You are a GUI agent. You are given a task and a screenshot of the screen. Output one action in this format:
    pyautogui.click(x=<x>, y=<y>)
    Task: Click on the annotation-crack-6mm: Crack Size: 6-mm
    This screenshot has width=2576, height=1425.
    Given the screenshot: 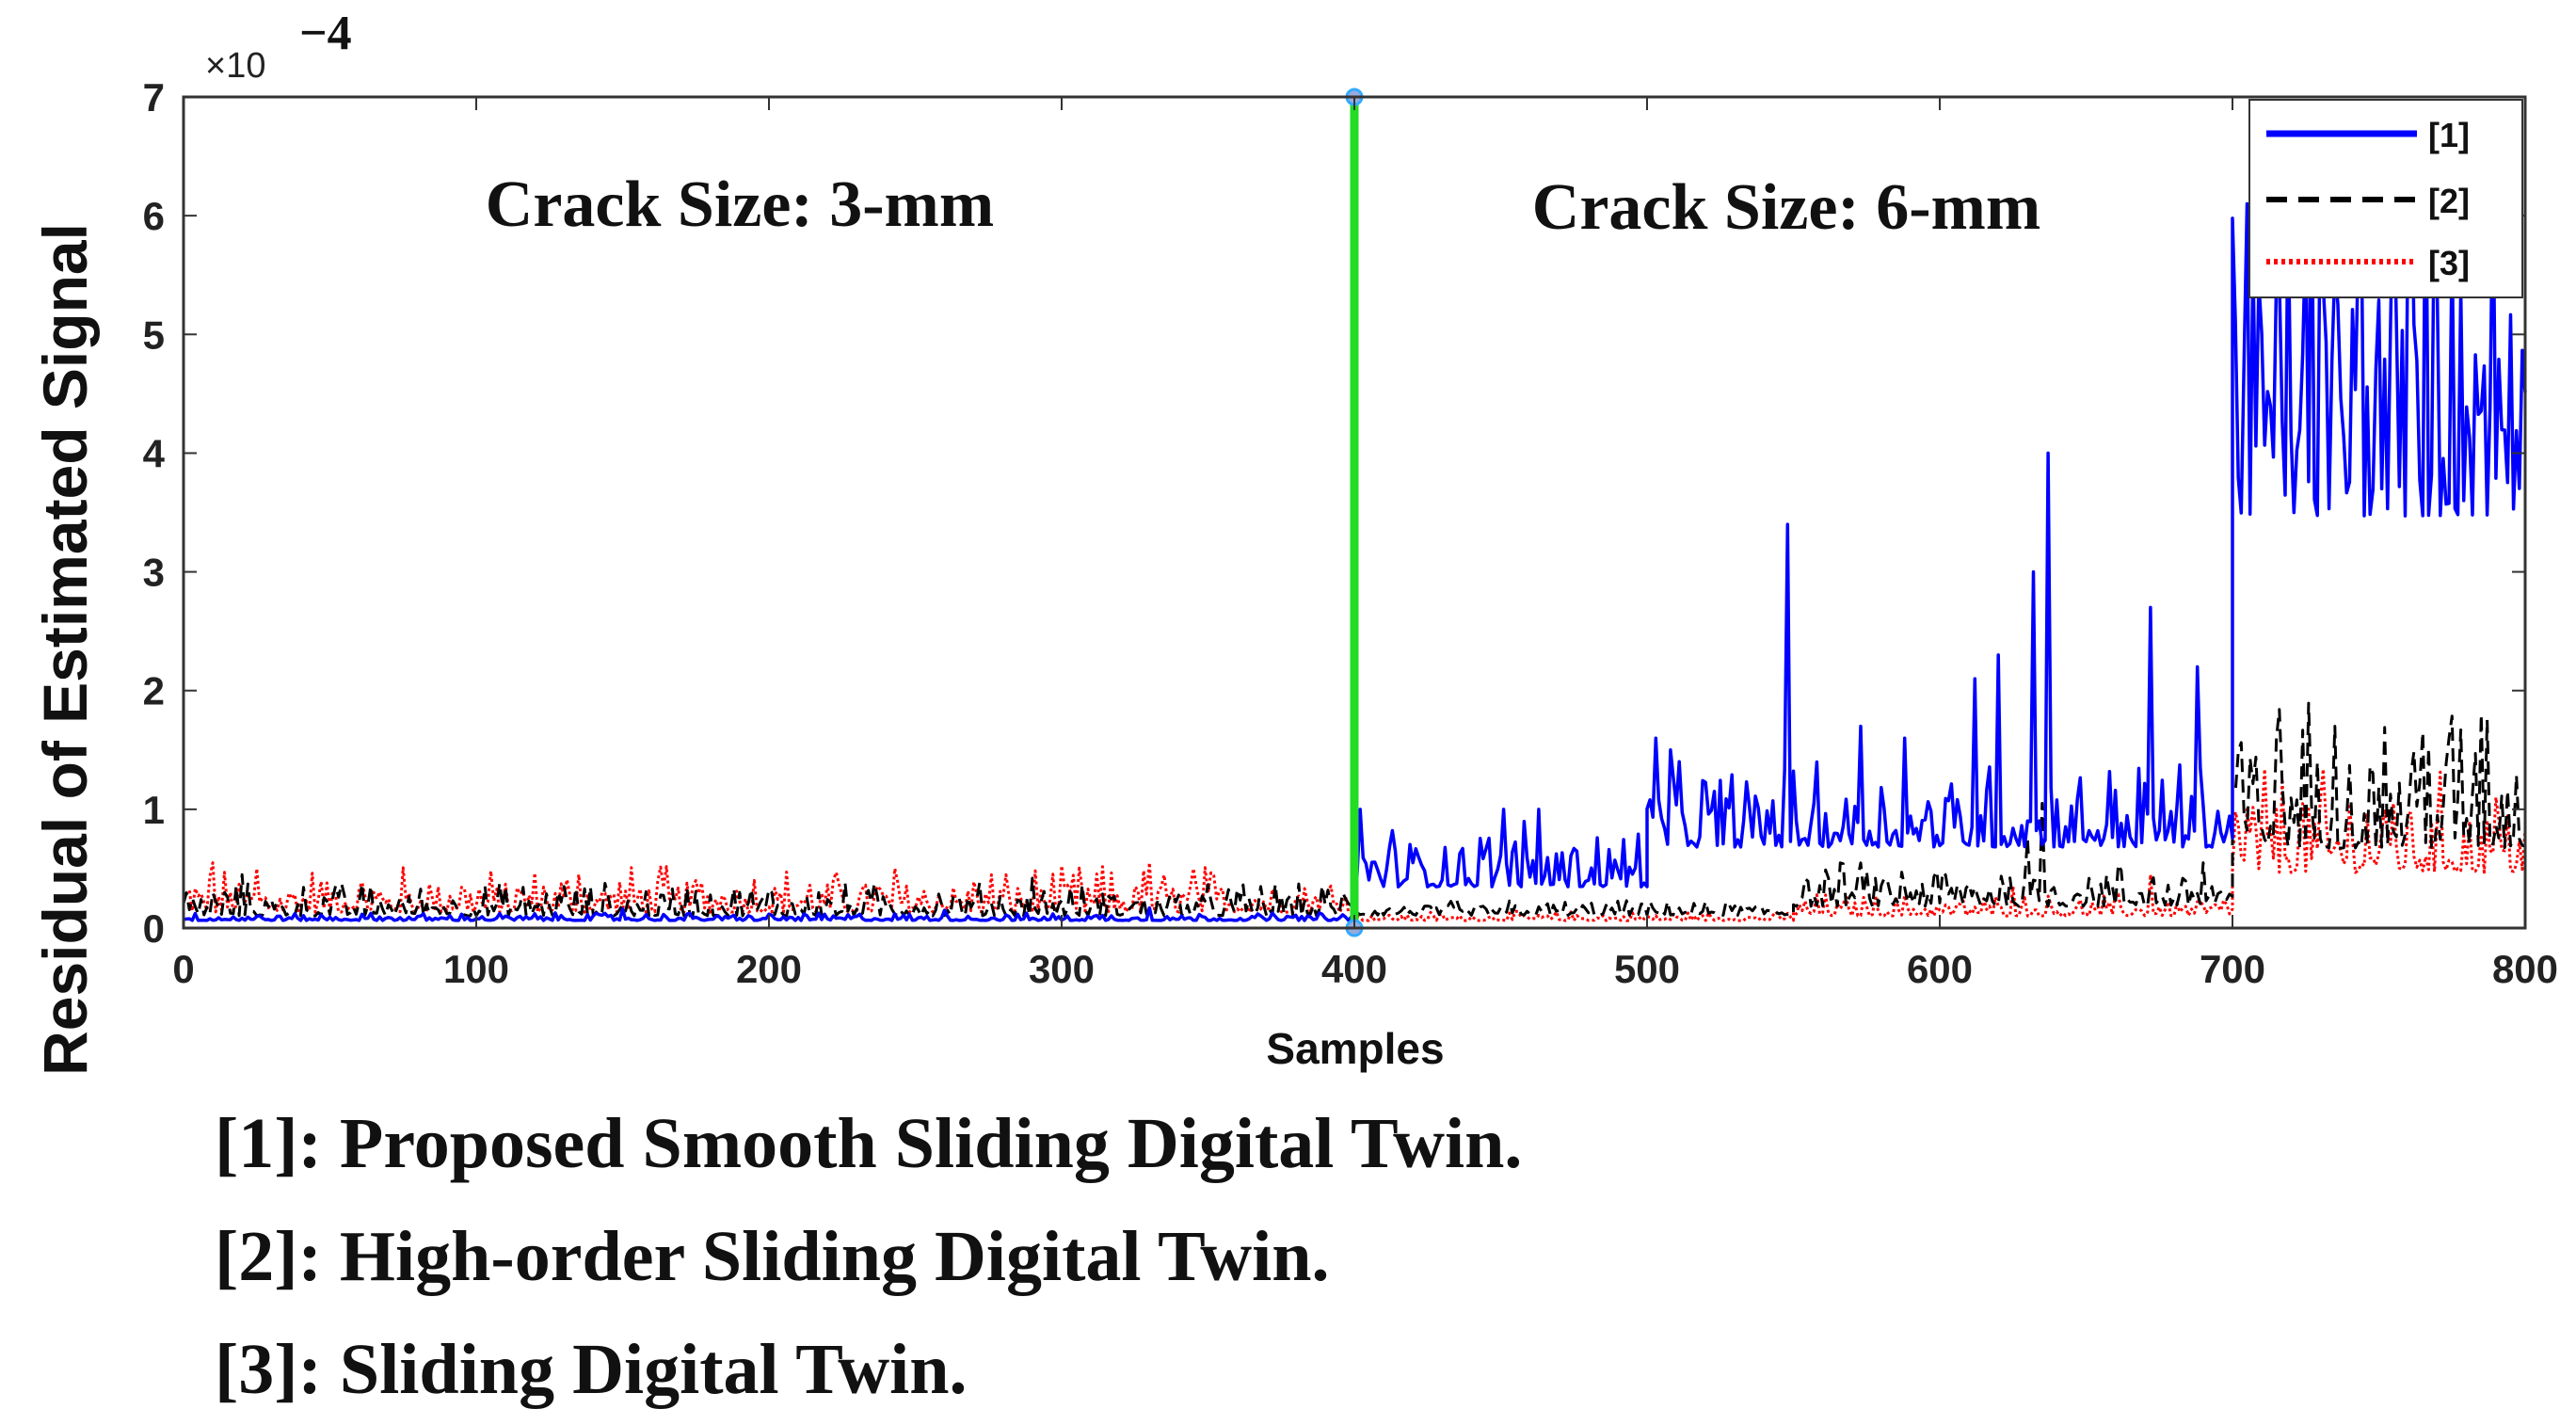 What is the action you would take?
    pyautogui.click(x=1786, y=207)
    